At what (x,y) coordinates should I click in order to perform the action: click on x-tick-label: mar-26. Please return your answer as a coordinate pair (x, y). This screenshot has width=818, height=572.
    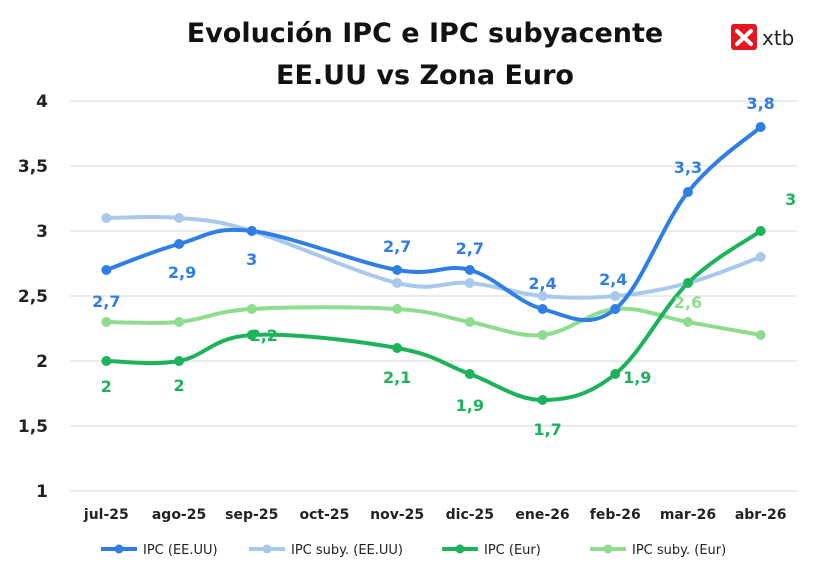
    Looking at the image, I should click on (688, 515).